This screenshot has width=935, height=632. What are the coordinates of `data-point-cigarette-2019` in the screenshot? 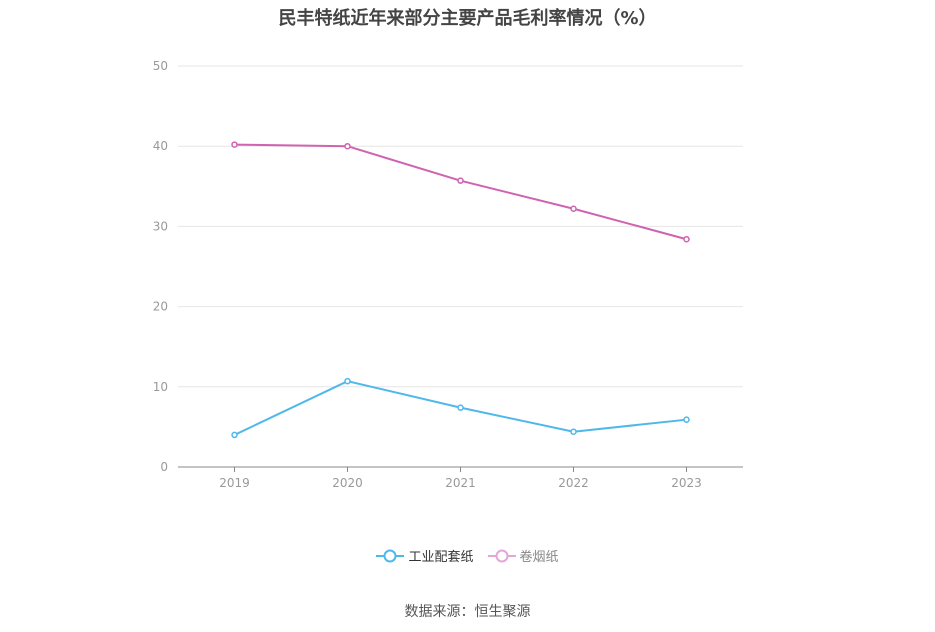 It's located at (234, 144).